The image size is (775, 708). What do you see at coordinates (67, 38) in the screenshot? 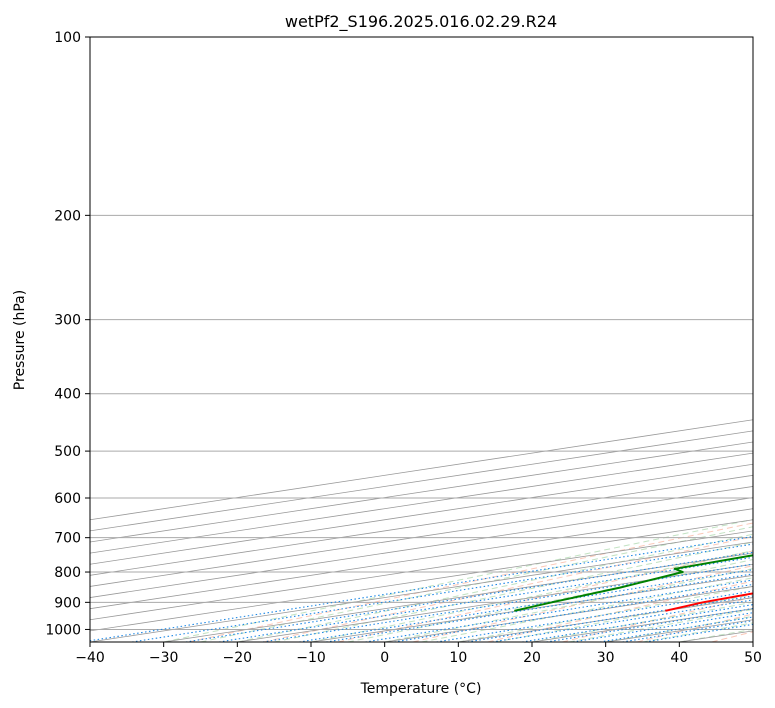
I see `y-tick-label: 100` at bounding box center [67, 38].